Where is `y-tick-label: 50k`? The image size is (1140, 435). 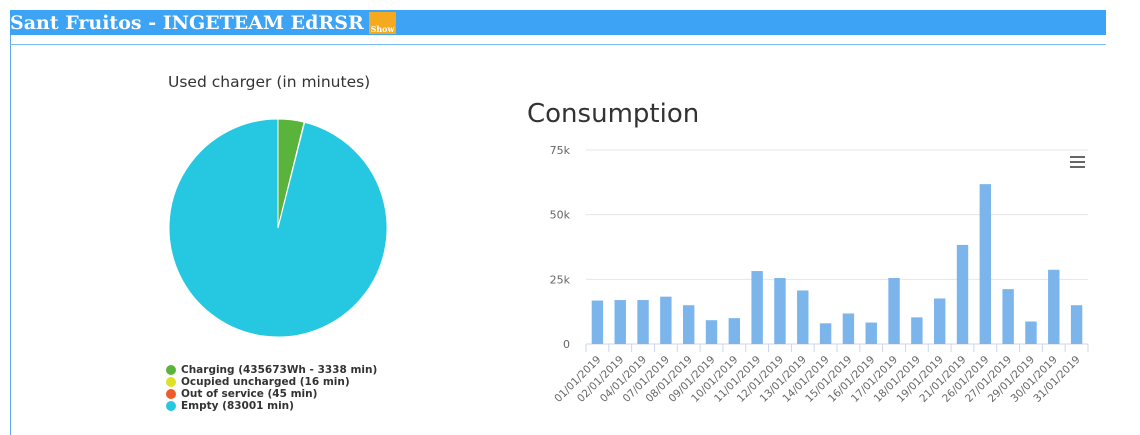
y-tick-label: 50k is located at coordinates (560, 215).